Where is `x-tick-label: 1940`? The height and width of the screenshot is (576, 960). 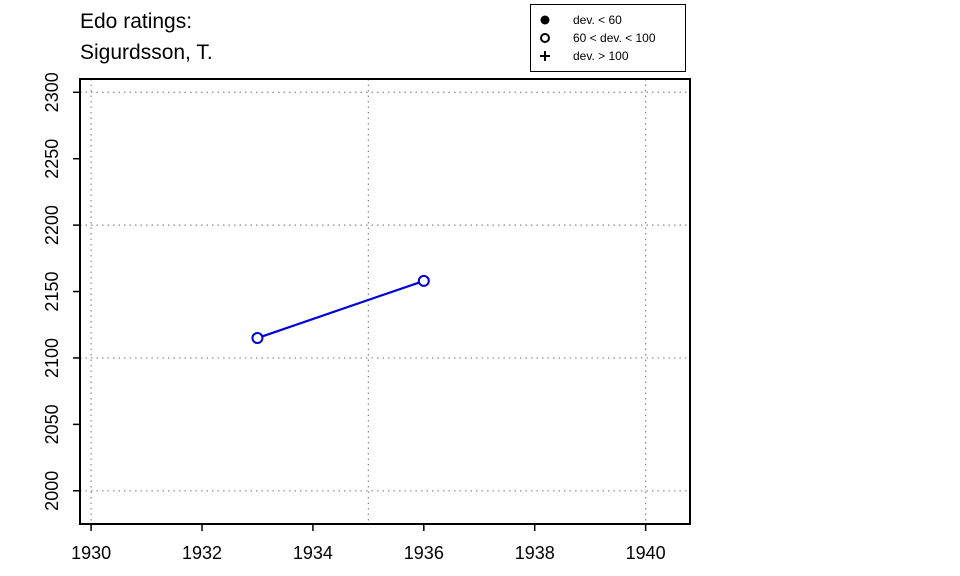
x-tick-label: 1940 is located at coordinates (646, 553).